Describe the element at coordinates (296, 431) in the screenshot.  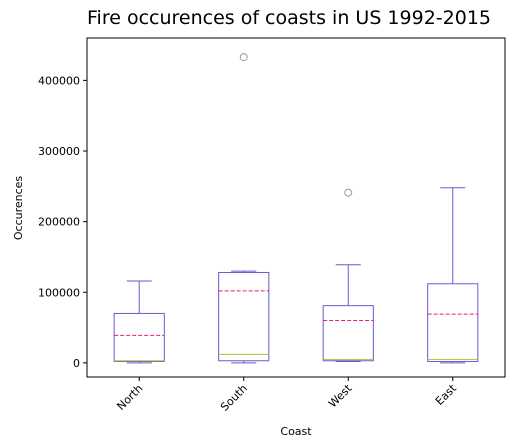
I see `x-axis-label: Coast` at that location.